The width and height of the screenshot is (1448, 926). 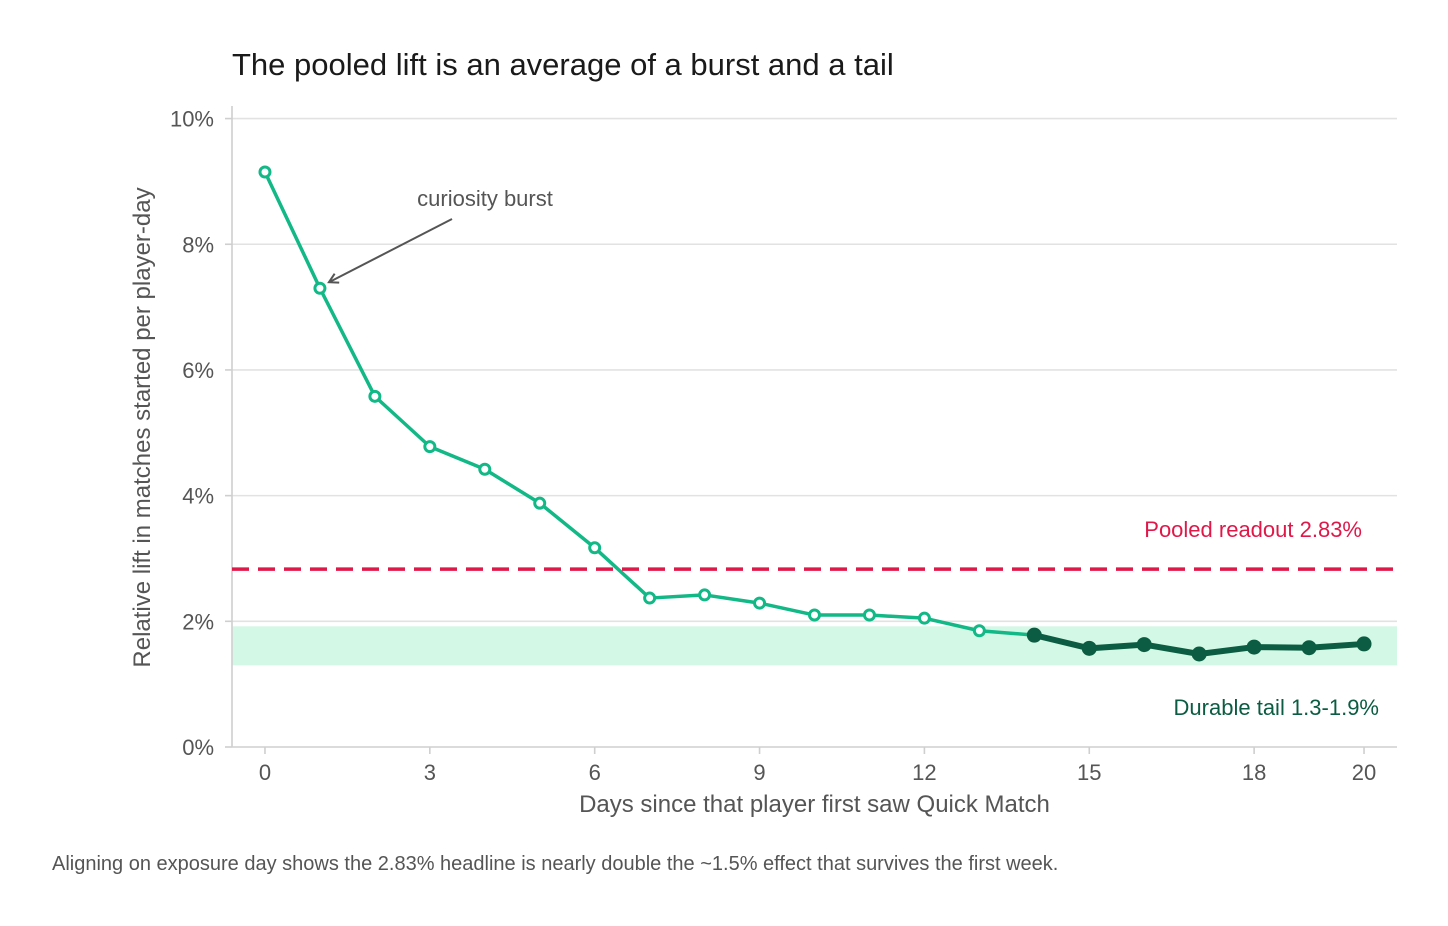 What do you see at coordinates (198, 370) in the screenshot?
I see `y-tick-label: 6%` at bounding box center [198, 370].